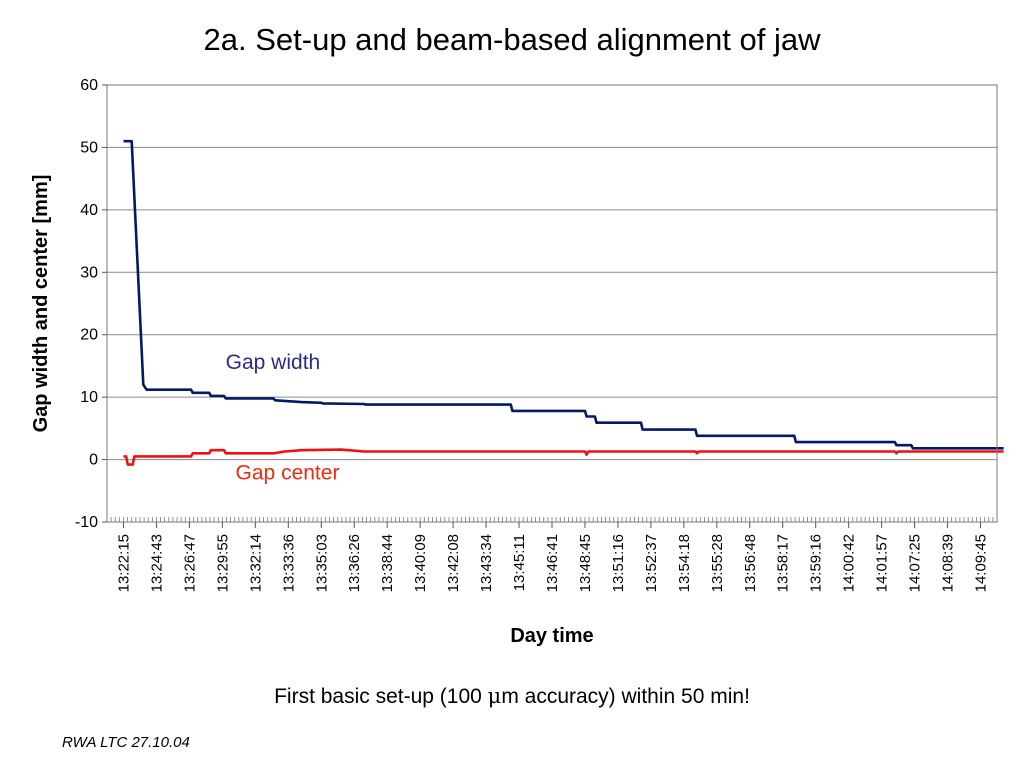 This screenshot has height=768, width=1024. What do you see at coordinates (93, 460) in the screenshot?
I see `y-tick-label: 0` at bounding box center [93, 460].